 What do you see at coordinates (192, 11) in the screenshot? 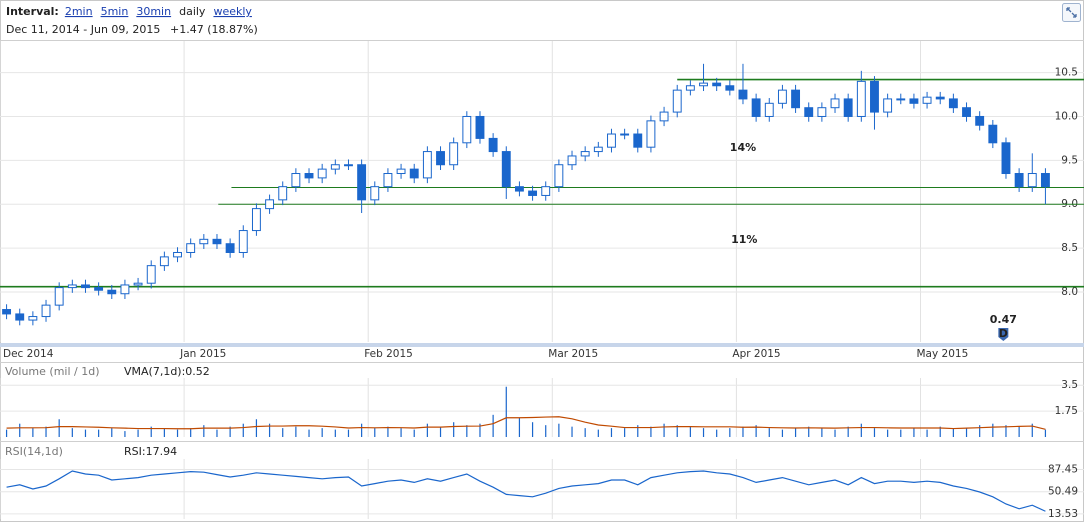
I see `interval-current: daily` at bounding box center [192, 11].